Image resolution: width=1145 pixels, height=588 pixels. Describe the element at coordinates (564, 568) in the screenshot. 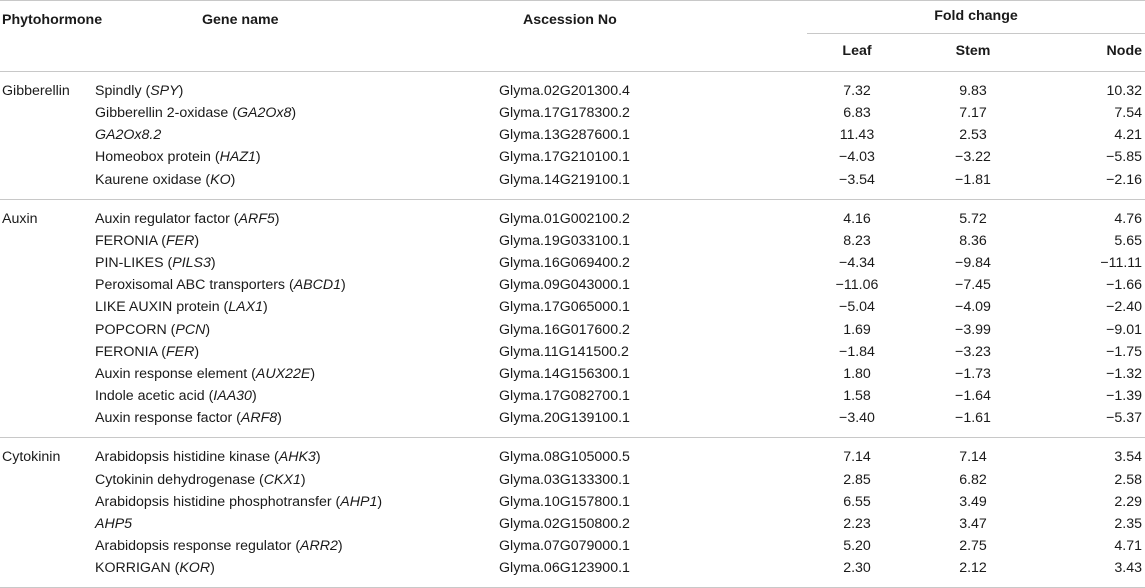

I see `accession-cell: Glyma.06G123900.1` at that location.